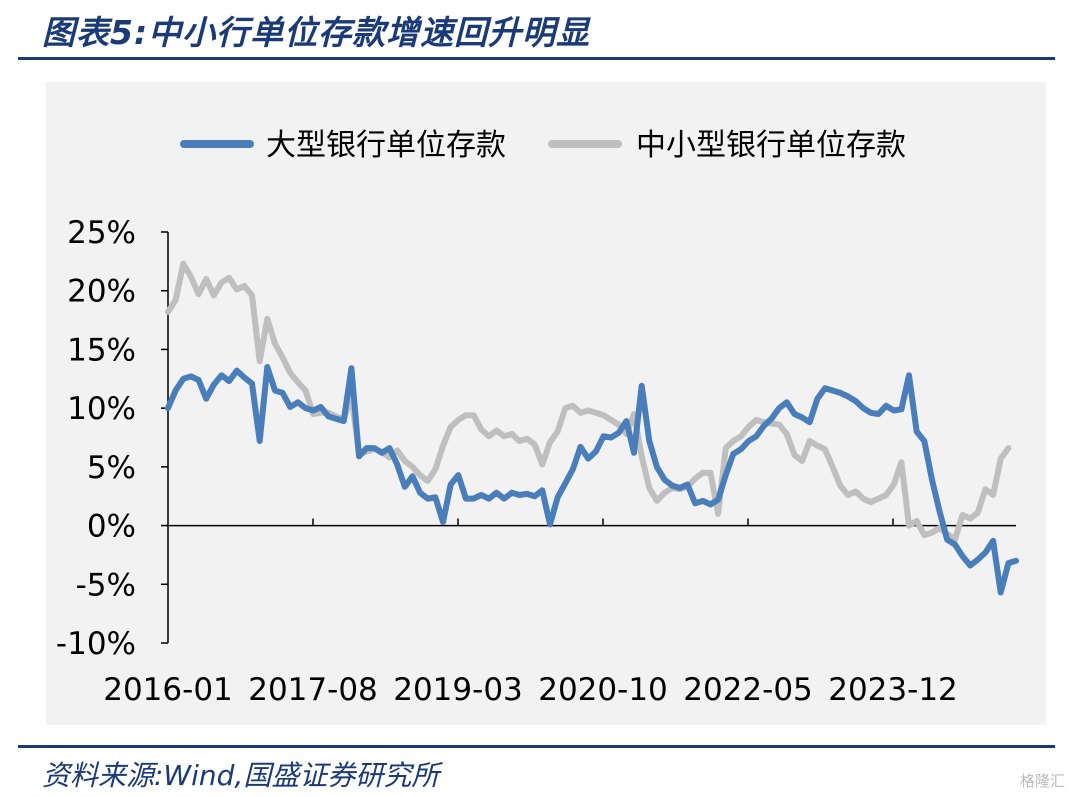 This screenshot has width=1073, height=797. Describe the element at coordinates (106, 585) in the screenshot. I see `y-tick-label: -5%` at that location.